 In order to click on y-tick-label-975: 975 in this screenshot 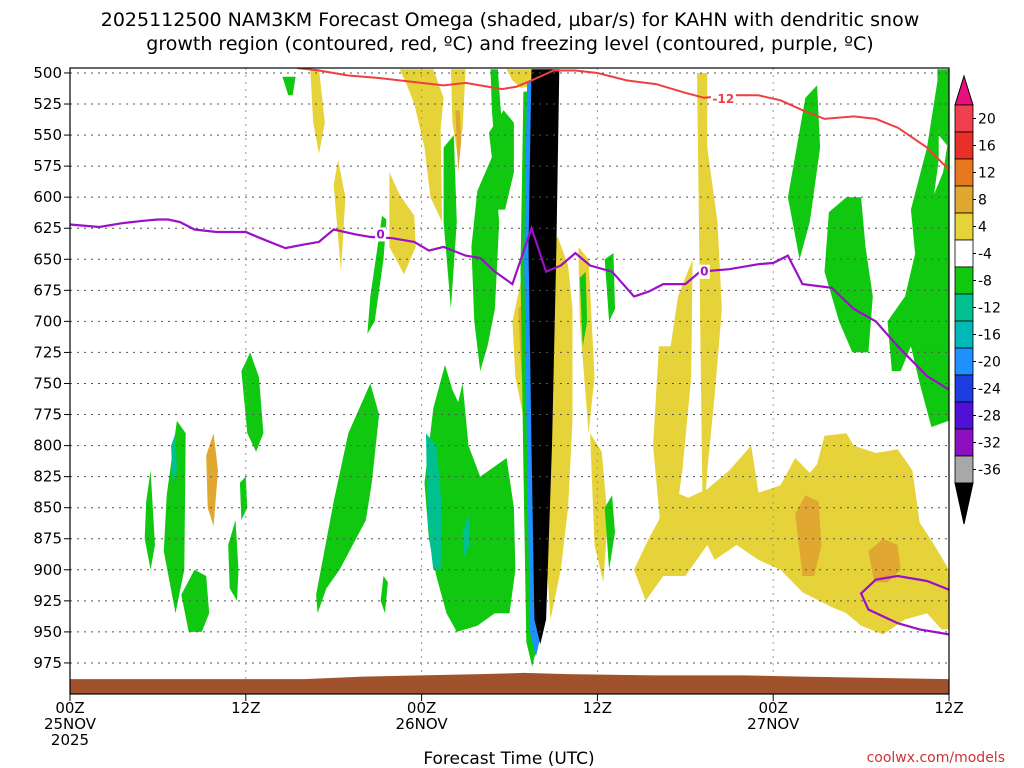, I will do `click(47, 663)`.